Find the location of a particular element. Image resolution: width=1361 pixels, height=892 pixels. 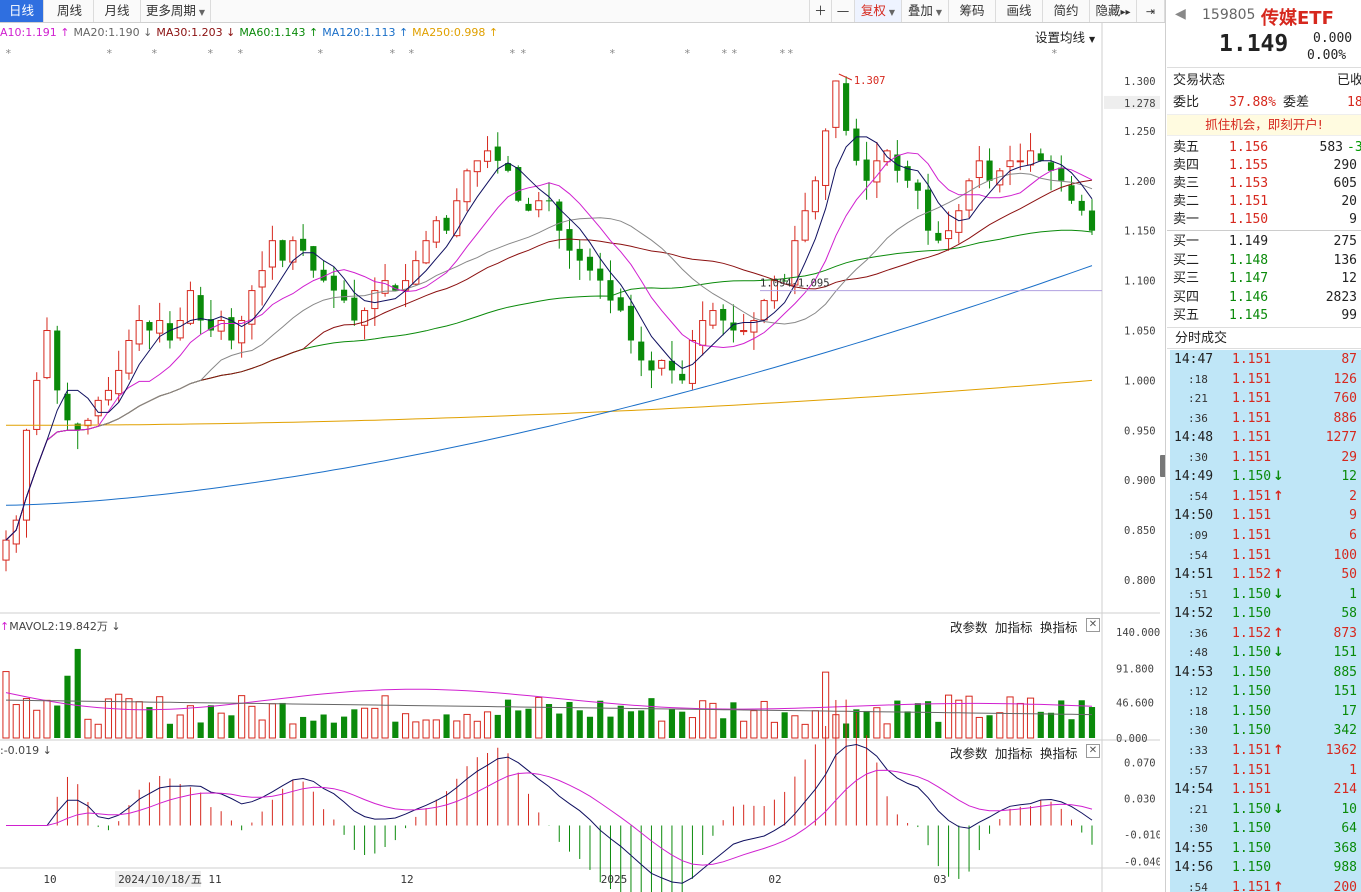

macd-add-indicator-button: 加指标 is located at coordinates (1014, 753).